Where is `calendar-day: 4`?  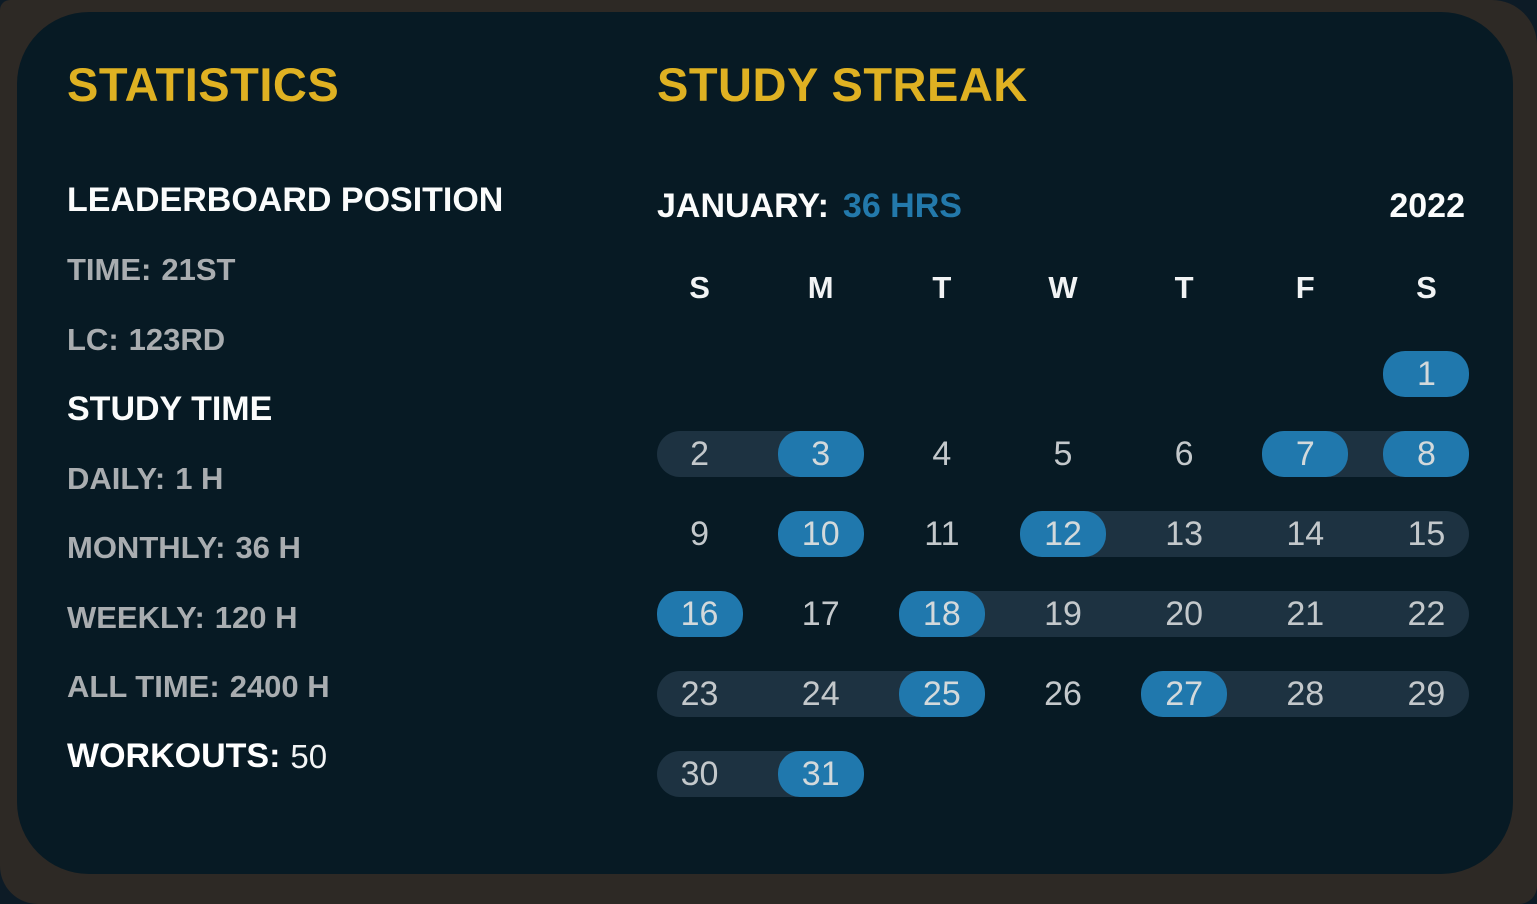
calendar-day: 4 is located at coordinates (942, 454).